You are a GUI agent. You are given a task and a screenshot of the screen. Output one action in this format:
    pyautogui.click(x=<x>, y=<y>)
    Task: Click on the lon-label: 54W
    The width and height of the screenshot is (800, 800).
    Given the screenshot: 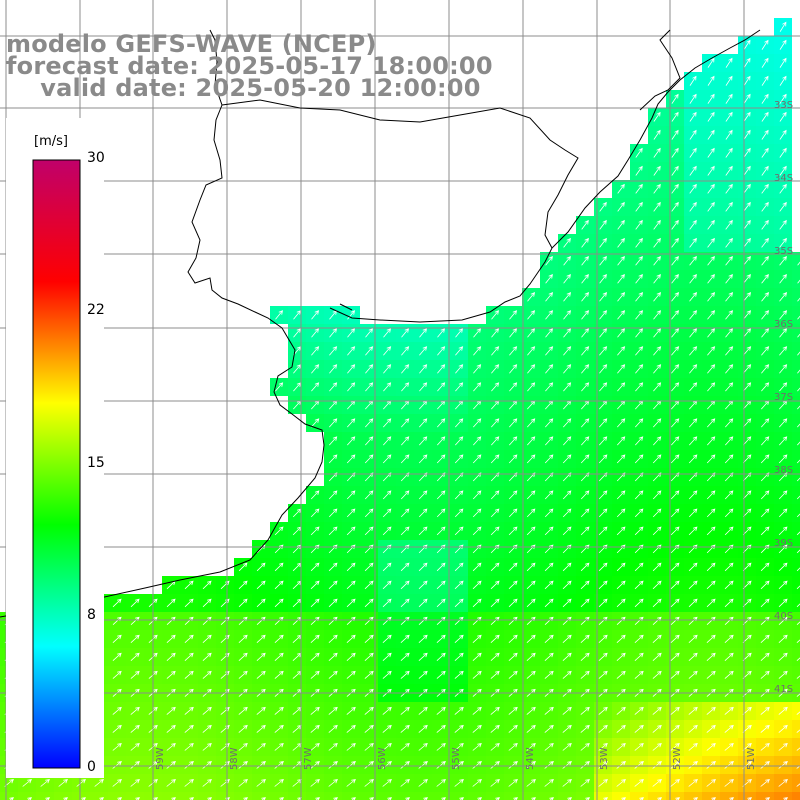 What is the action you would take?
    pyautogui.click(x=530, y=758)
    